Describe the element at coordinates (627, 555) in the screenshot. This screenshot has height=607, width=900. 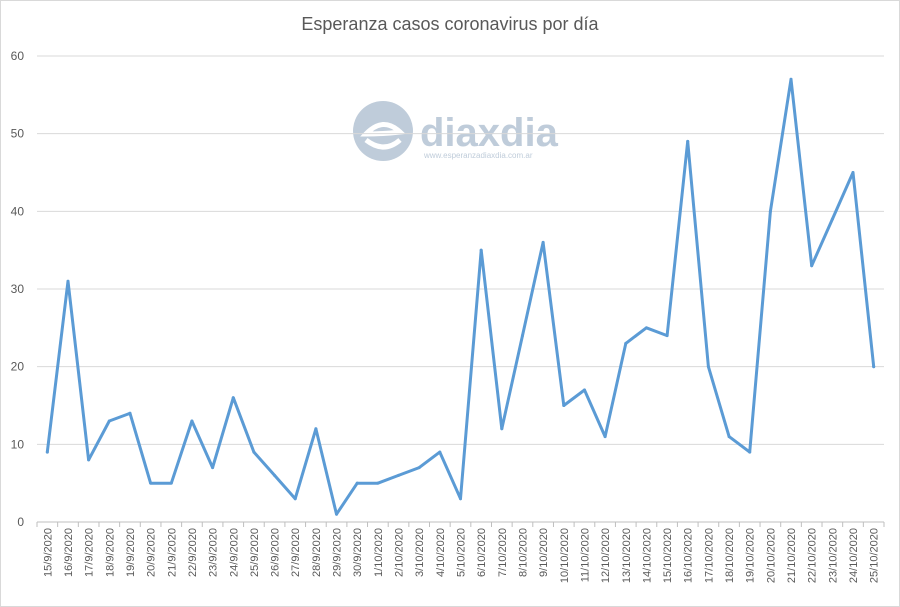
I see `x-tick-label: 13/10/2020` at that location.